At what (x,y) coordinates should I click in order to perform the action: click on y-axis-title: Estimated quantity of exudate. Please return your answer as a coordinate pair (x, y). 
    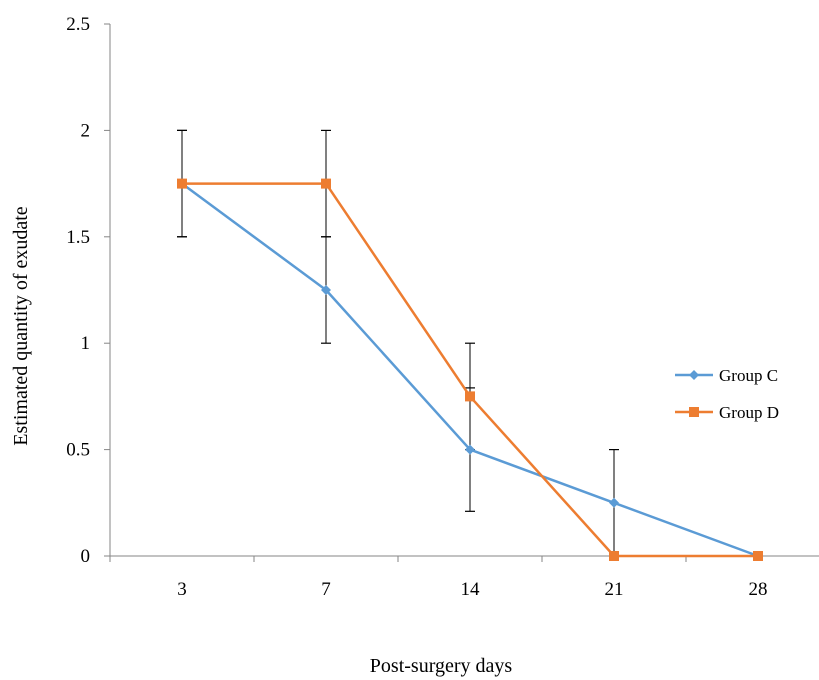
    Looking at the image, I should click on (21, 325).